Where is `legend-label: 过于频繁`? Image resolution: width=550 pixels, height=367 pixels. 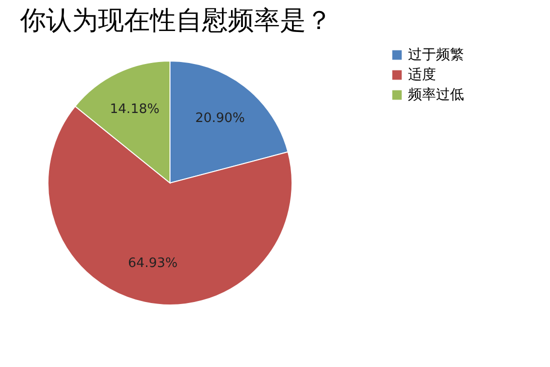
legend-label: 过于频繁 is located at coordinates (436, 55).